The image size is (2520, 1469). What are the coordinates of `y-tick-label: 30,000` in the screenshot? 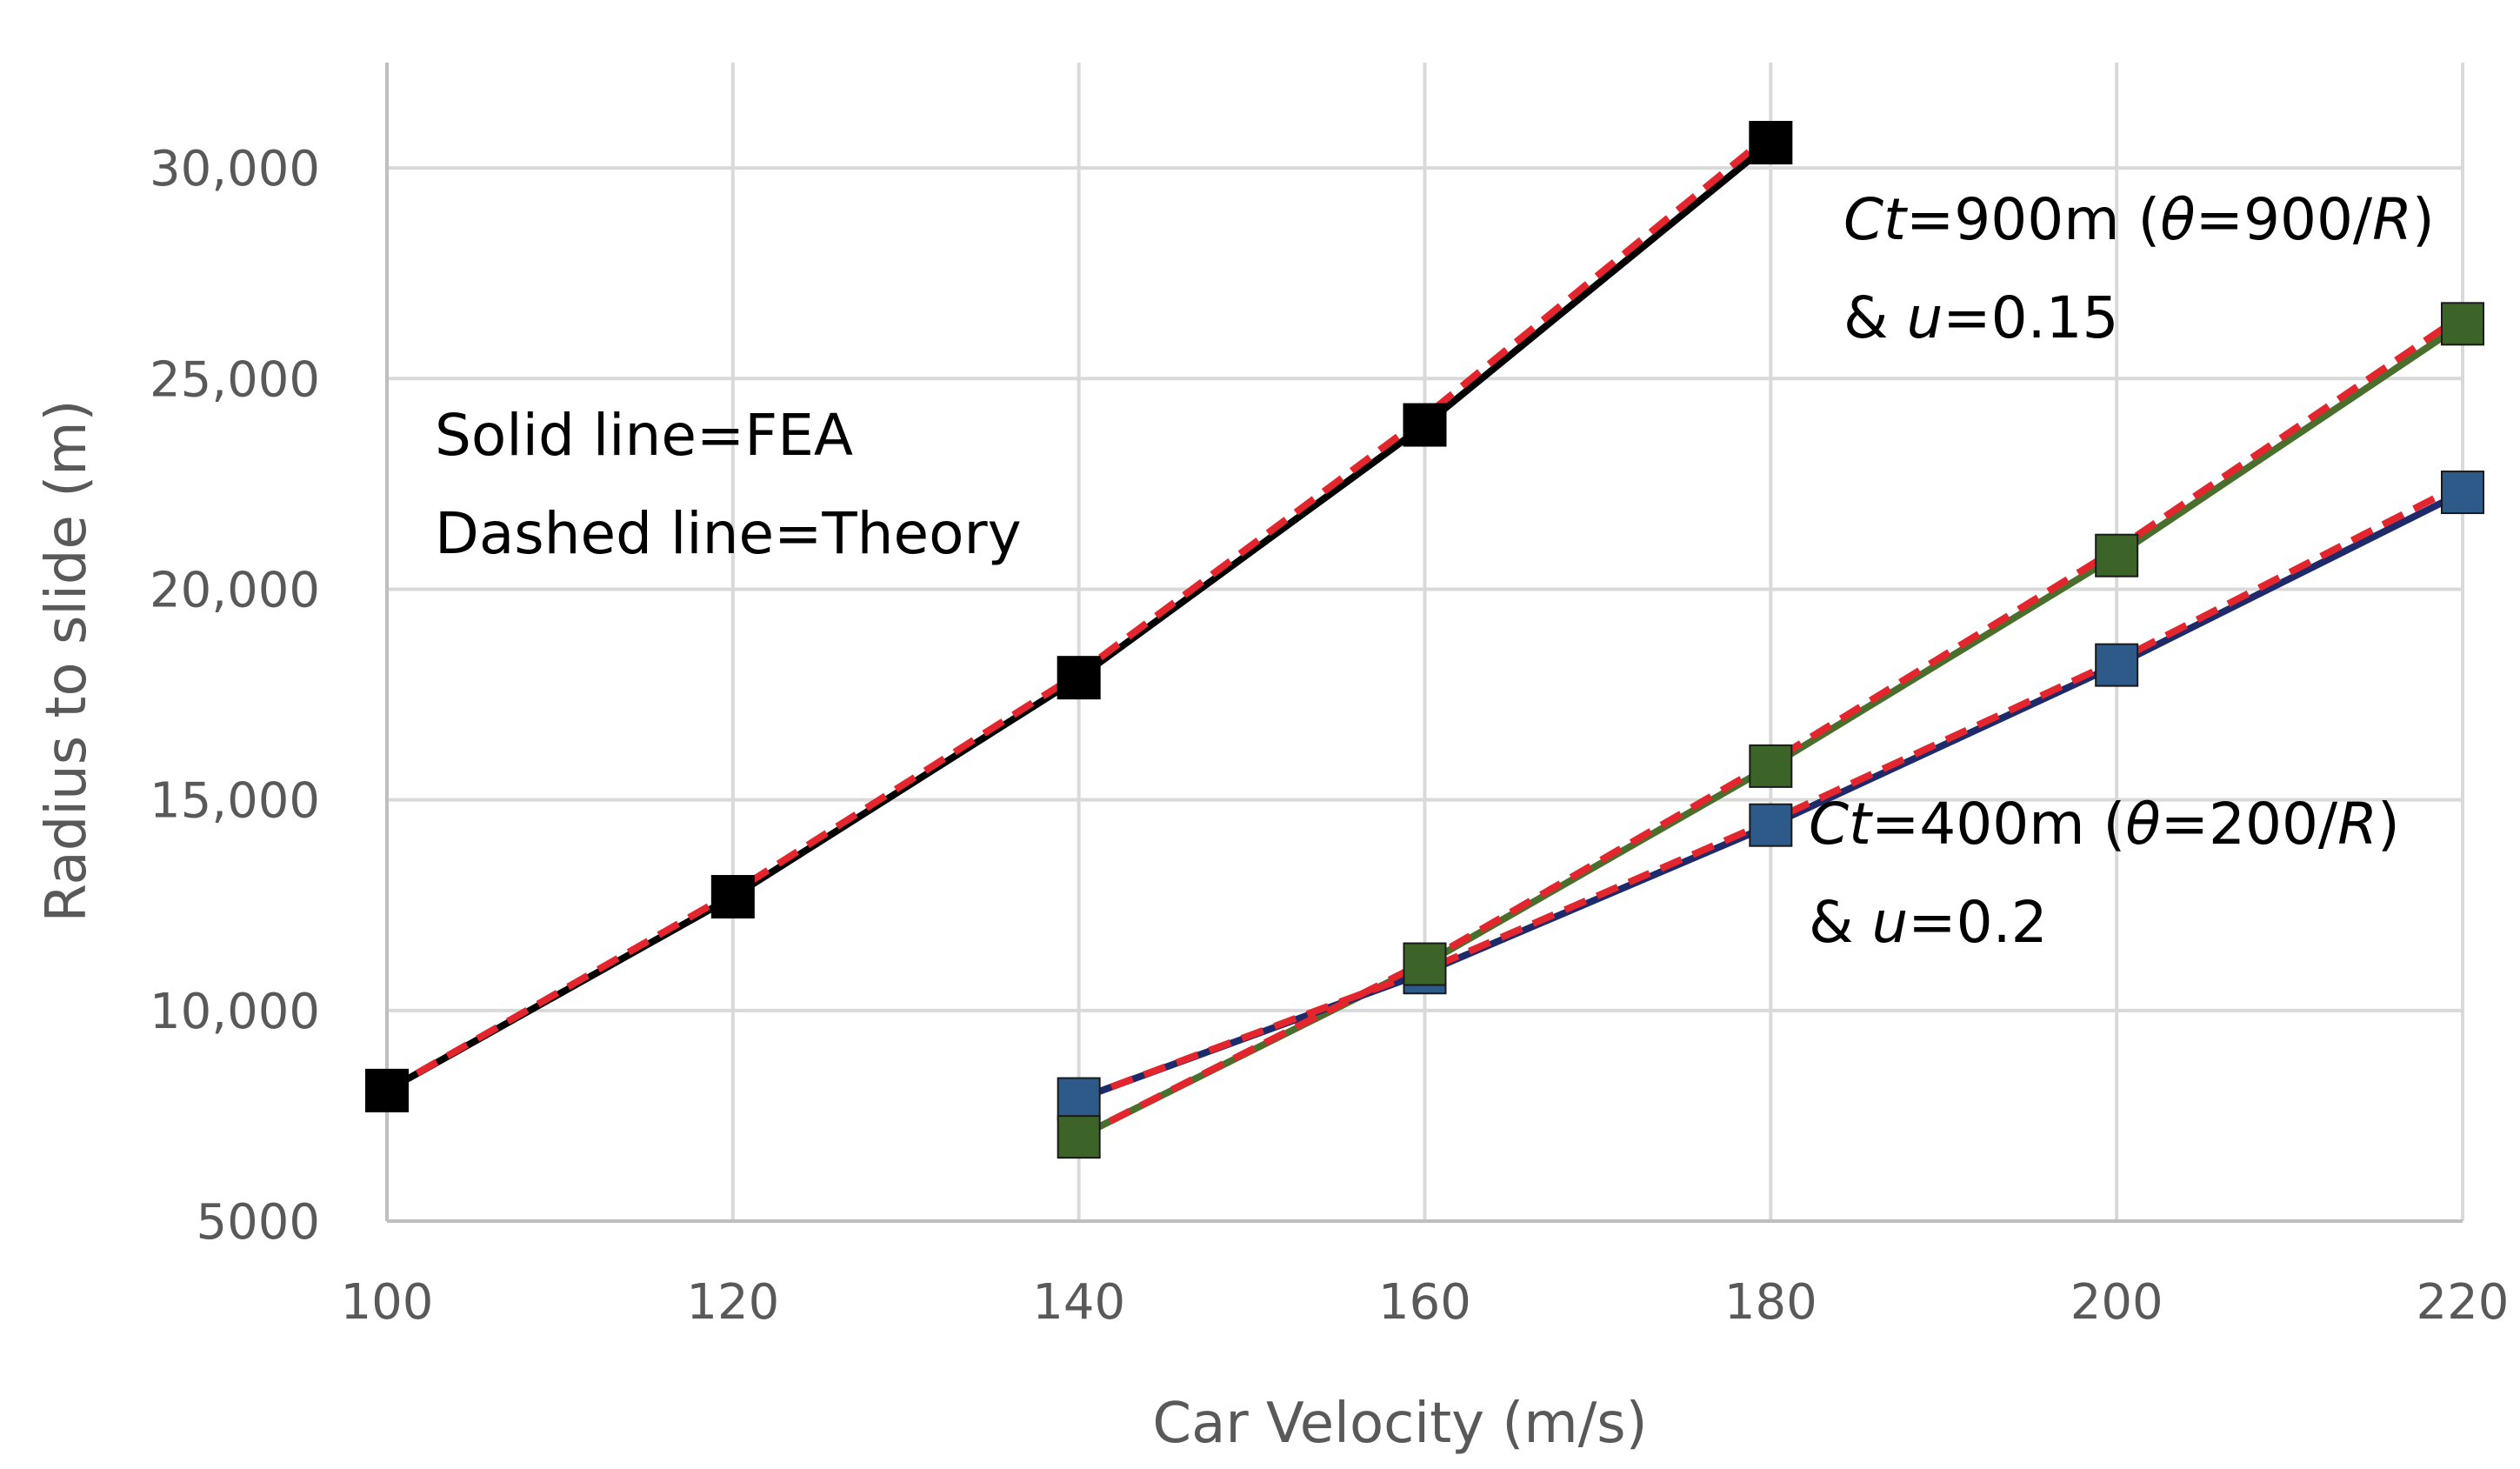 It's located at (235, 169).